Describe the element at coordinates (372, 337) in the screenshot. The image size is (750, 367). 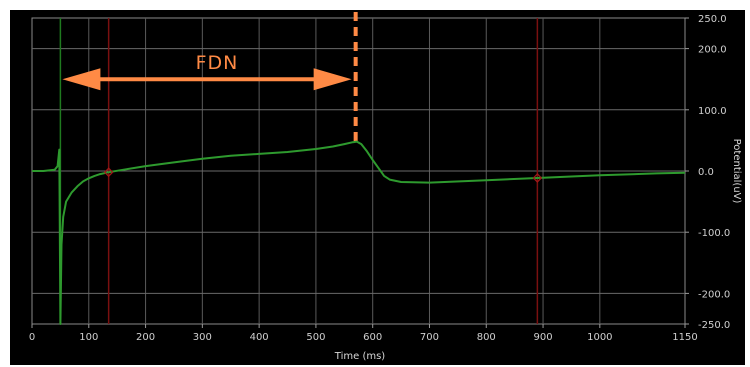
I see `x-tick-label: 600` at that location.